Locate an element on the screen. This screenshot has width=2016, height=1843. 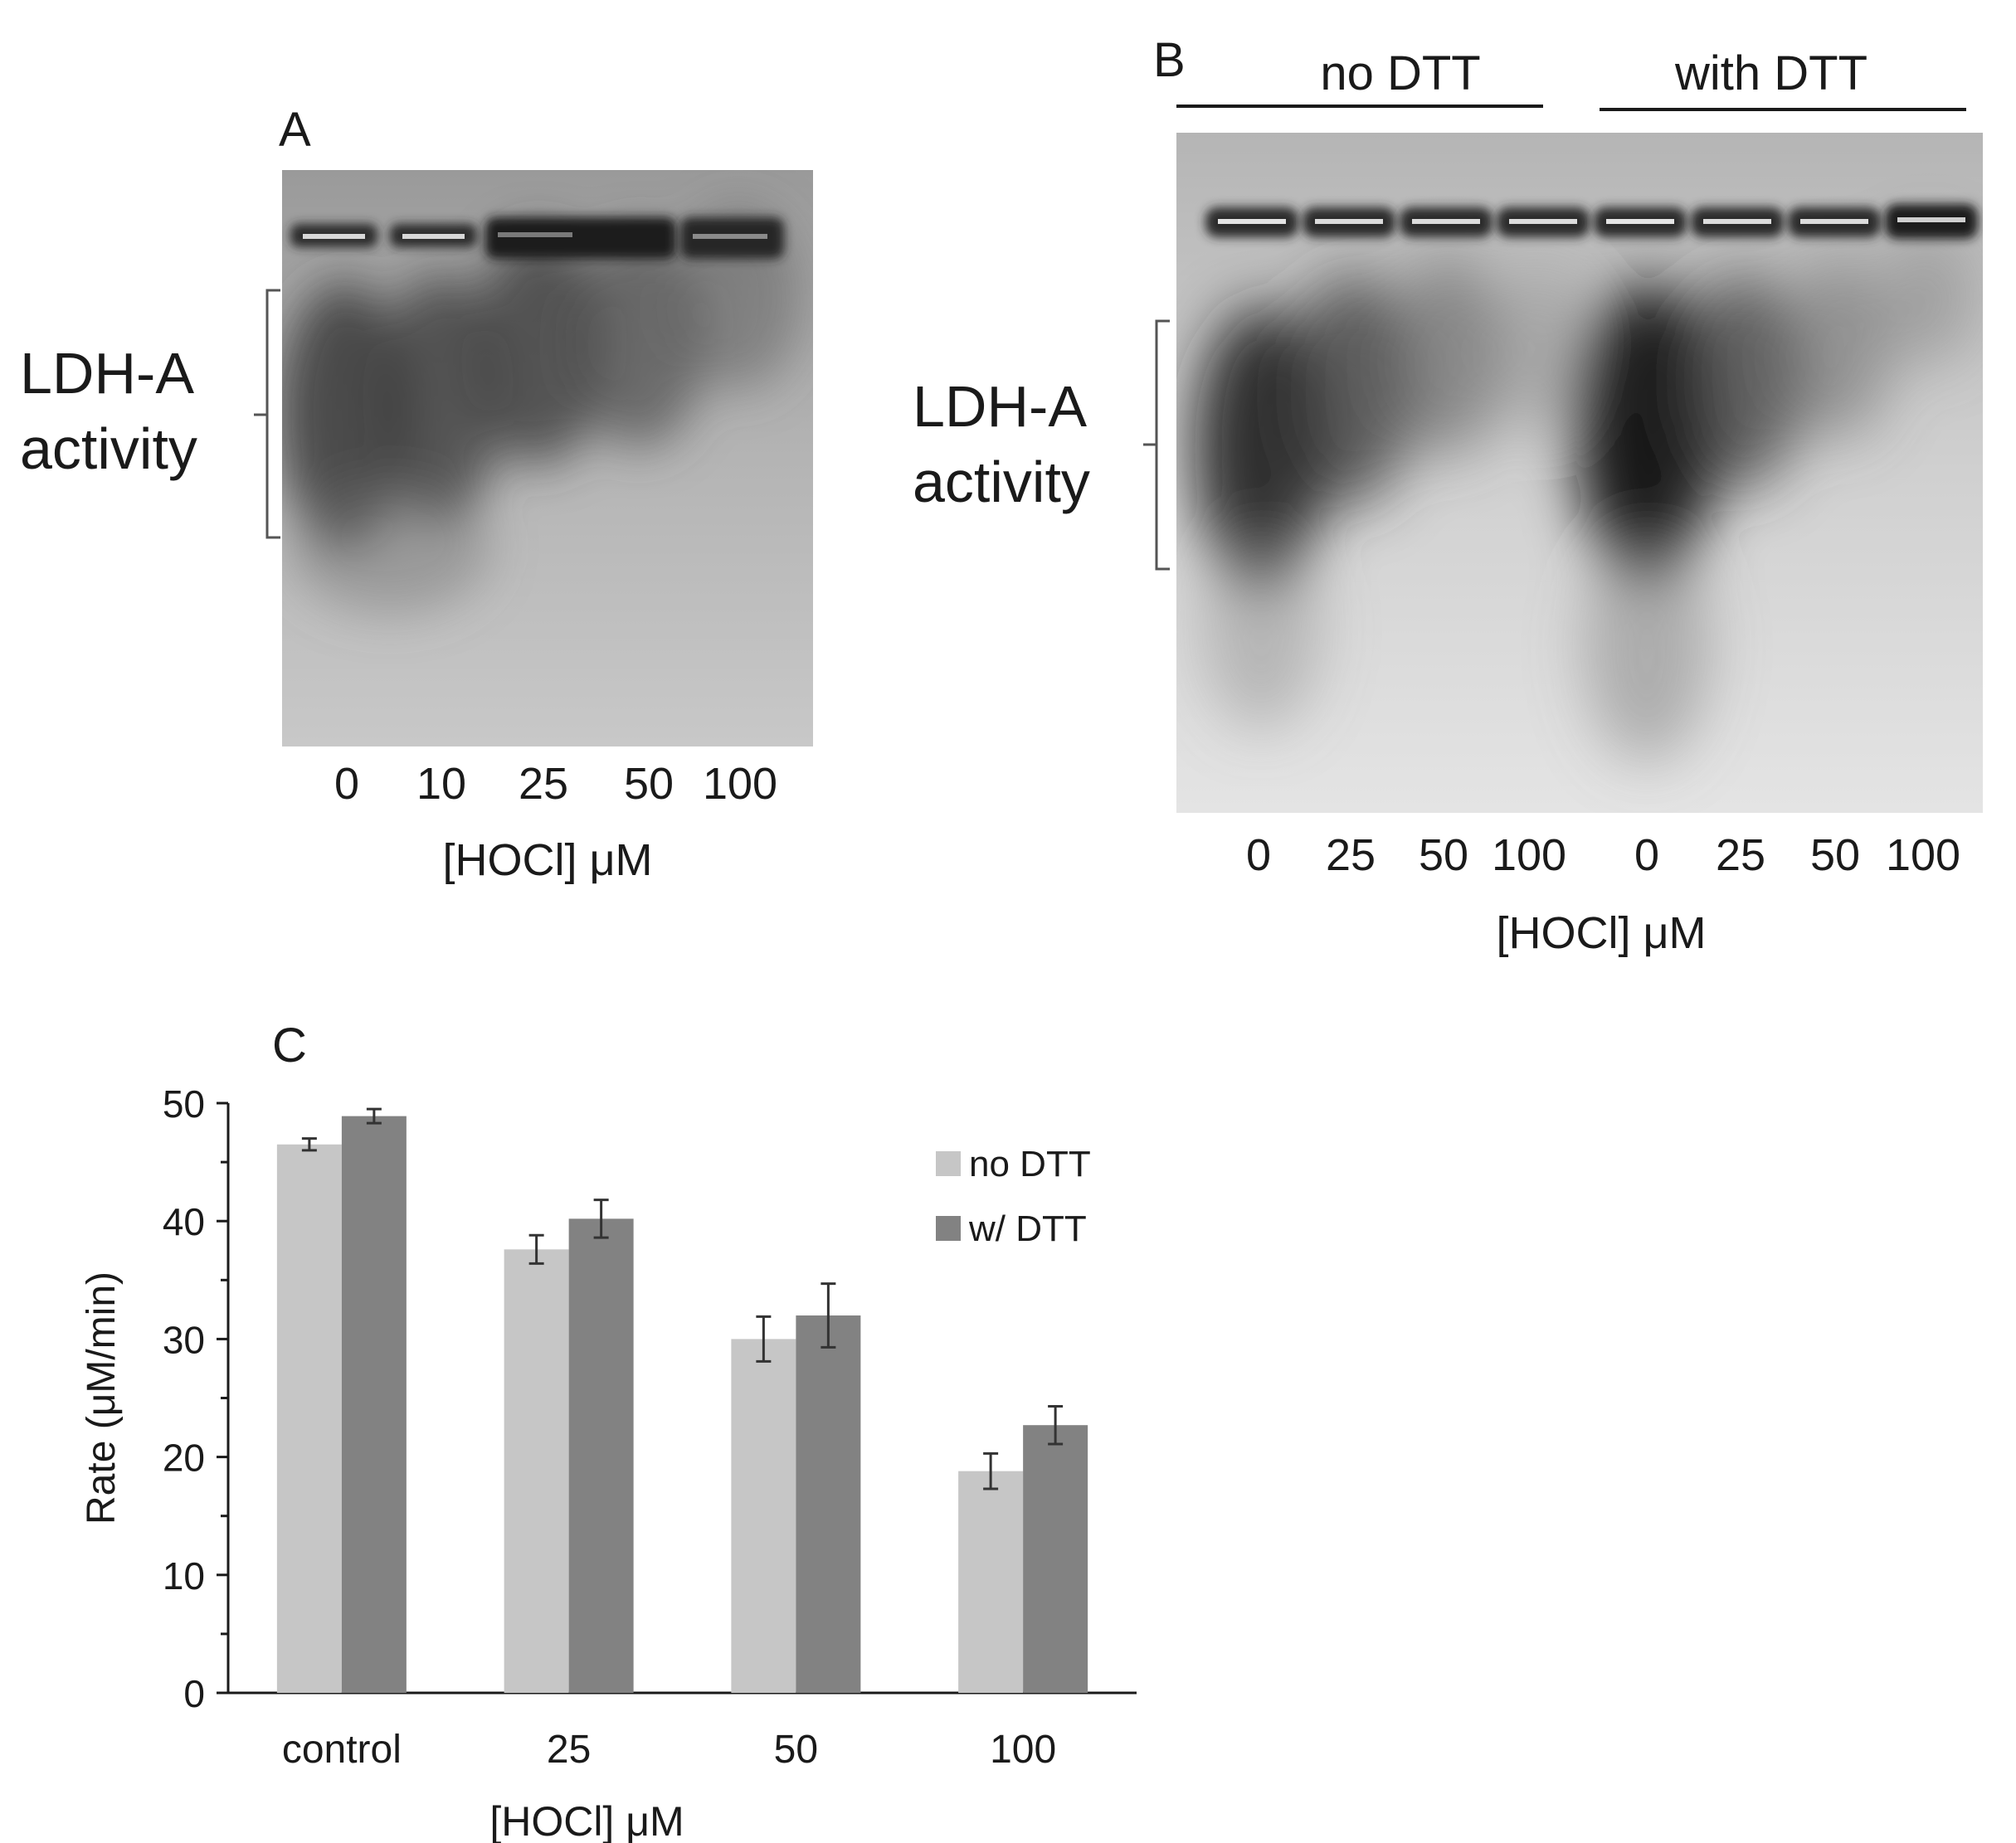
panel-a-lane-label: 100 is located at coordinates (740, 784).